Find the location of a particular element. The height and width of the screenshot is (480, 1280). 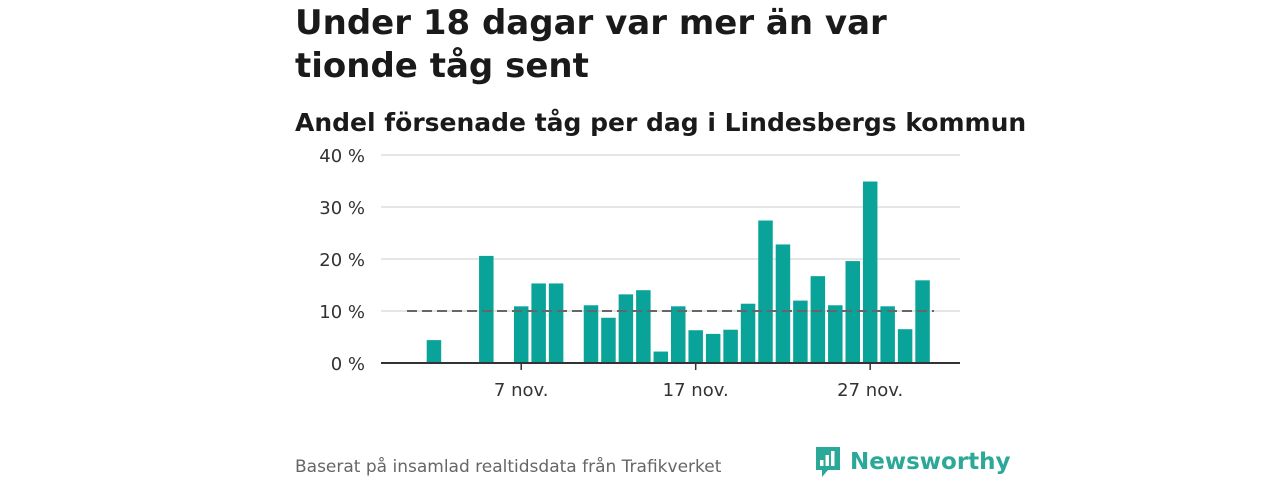

x-tick-label: 17 nov. is located at coordinates (696, 390).